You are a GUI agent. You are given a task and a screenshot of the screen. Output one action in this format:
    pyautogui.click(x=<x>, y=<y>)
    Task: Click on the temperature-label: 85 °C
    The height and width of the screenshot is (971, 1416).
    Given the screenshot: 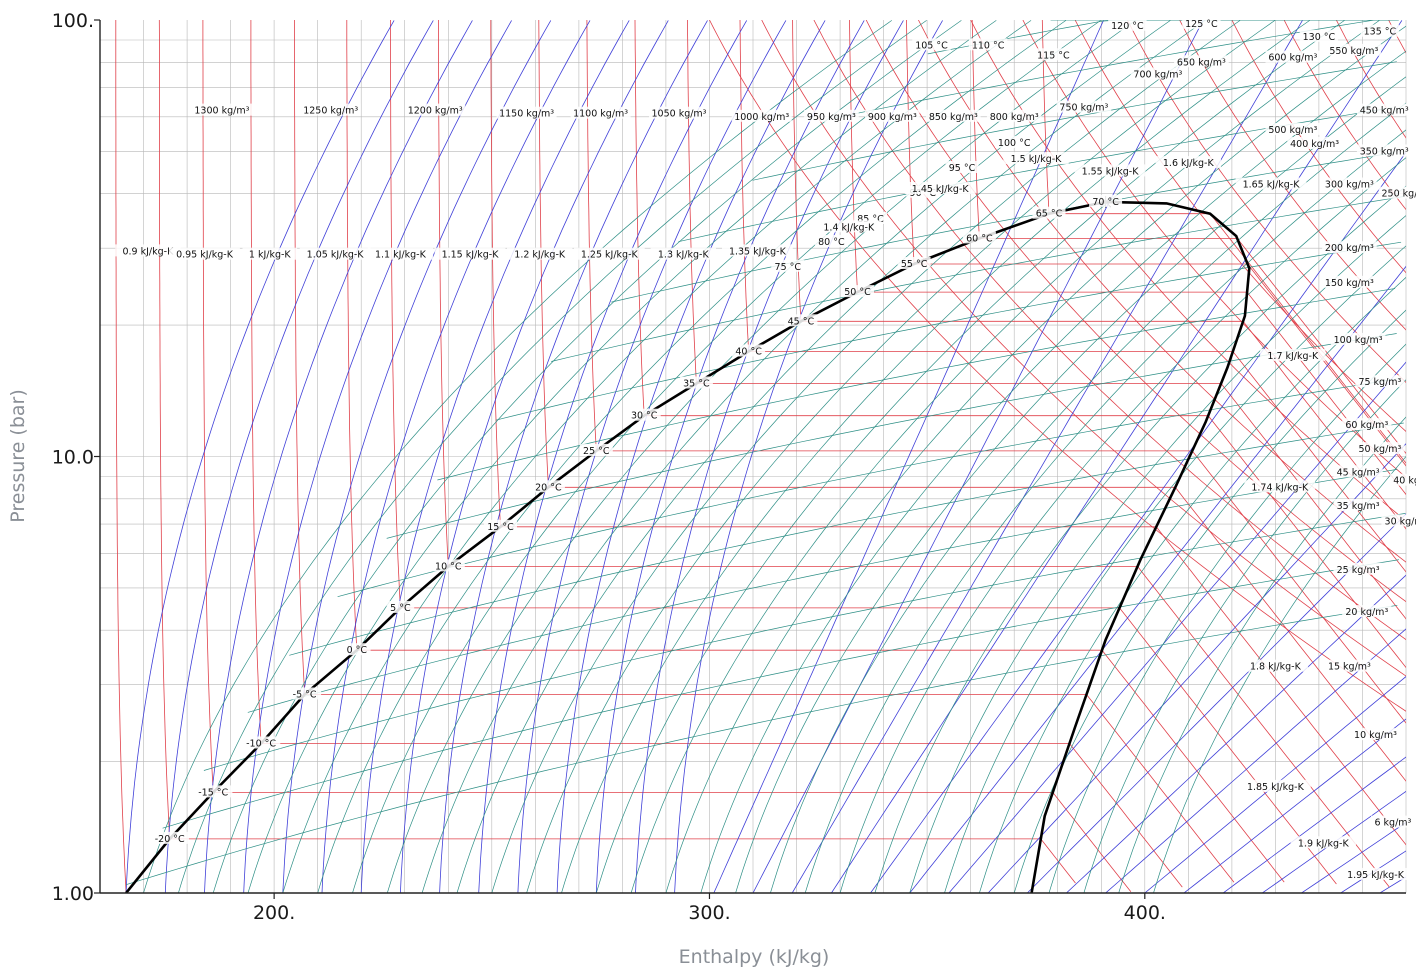 What is the action you would take?
    pyautogui.click(x=870, y=219)
    